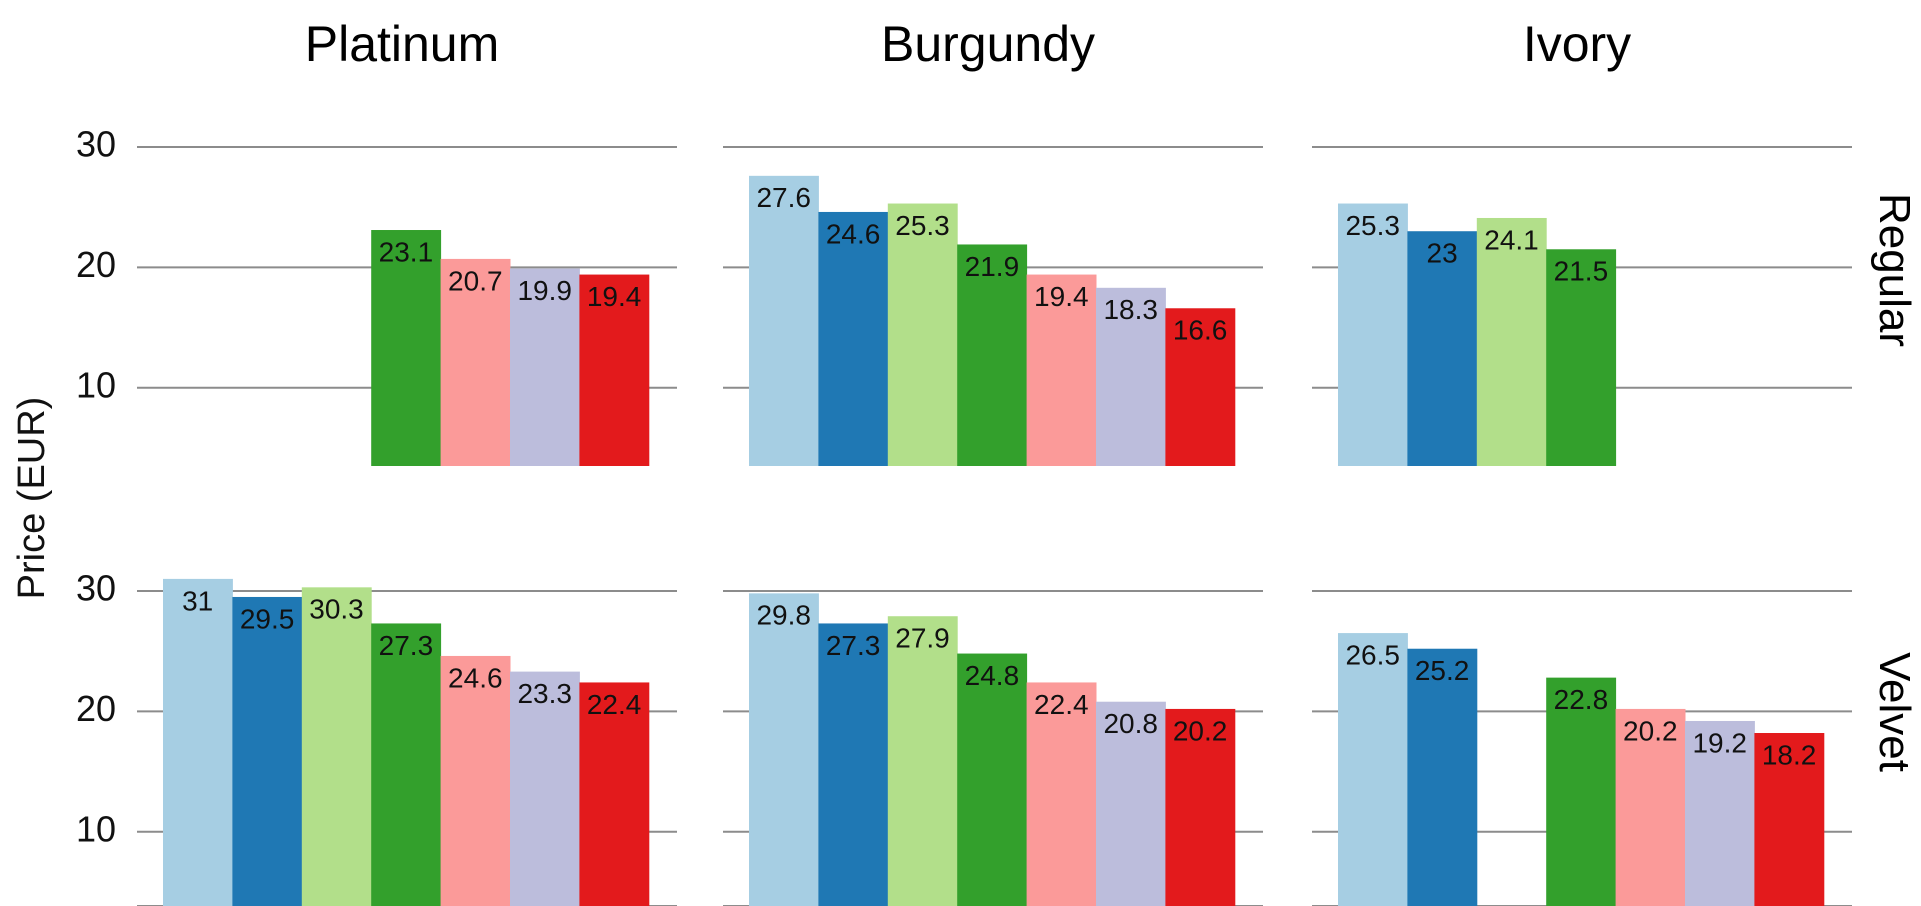 This screenshot has height=906, width=1921. I want to click on bar-label-burgundy-velvet-series-6: 20.8, so click(1130, 723).